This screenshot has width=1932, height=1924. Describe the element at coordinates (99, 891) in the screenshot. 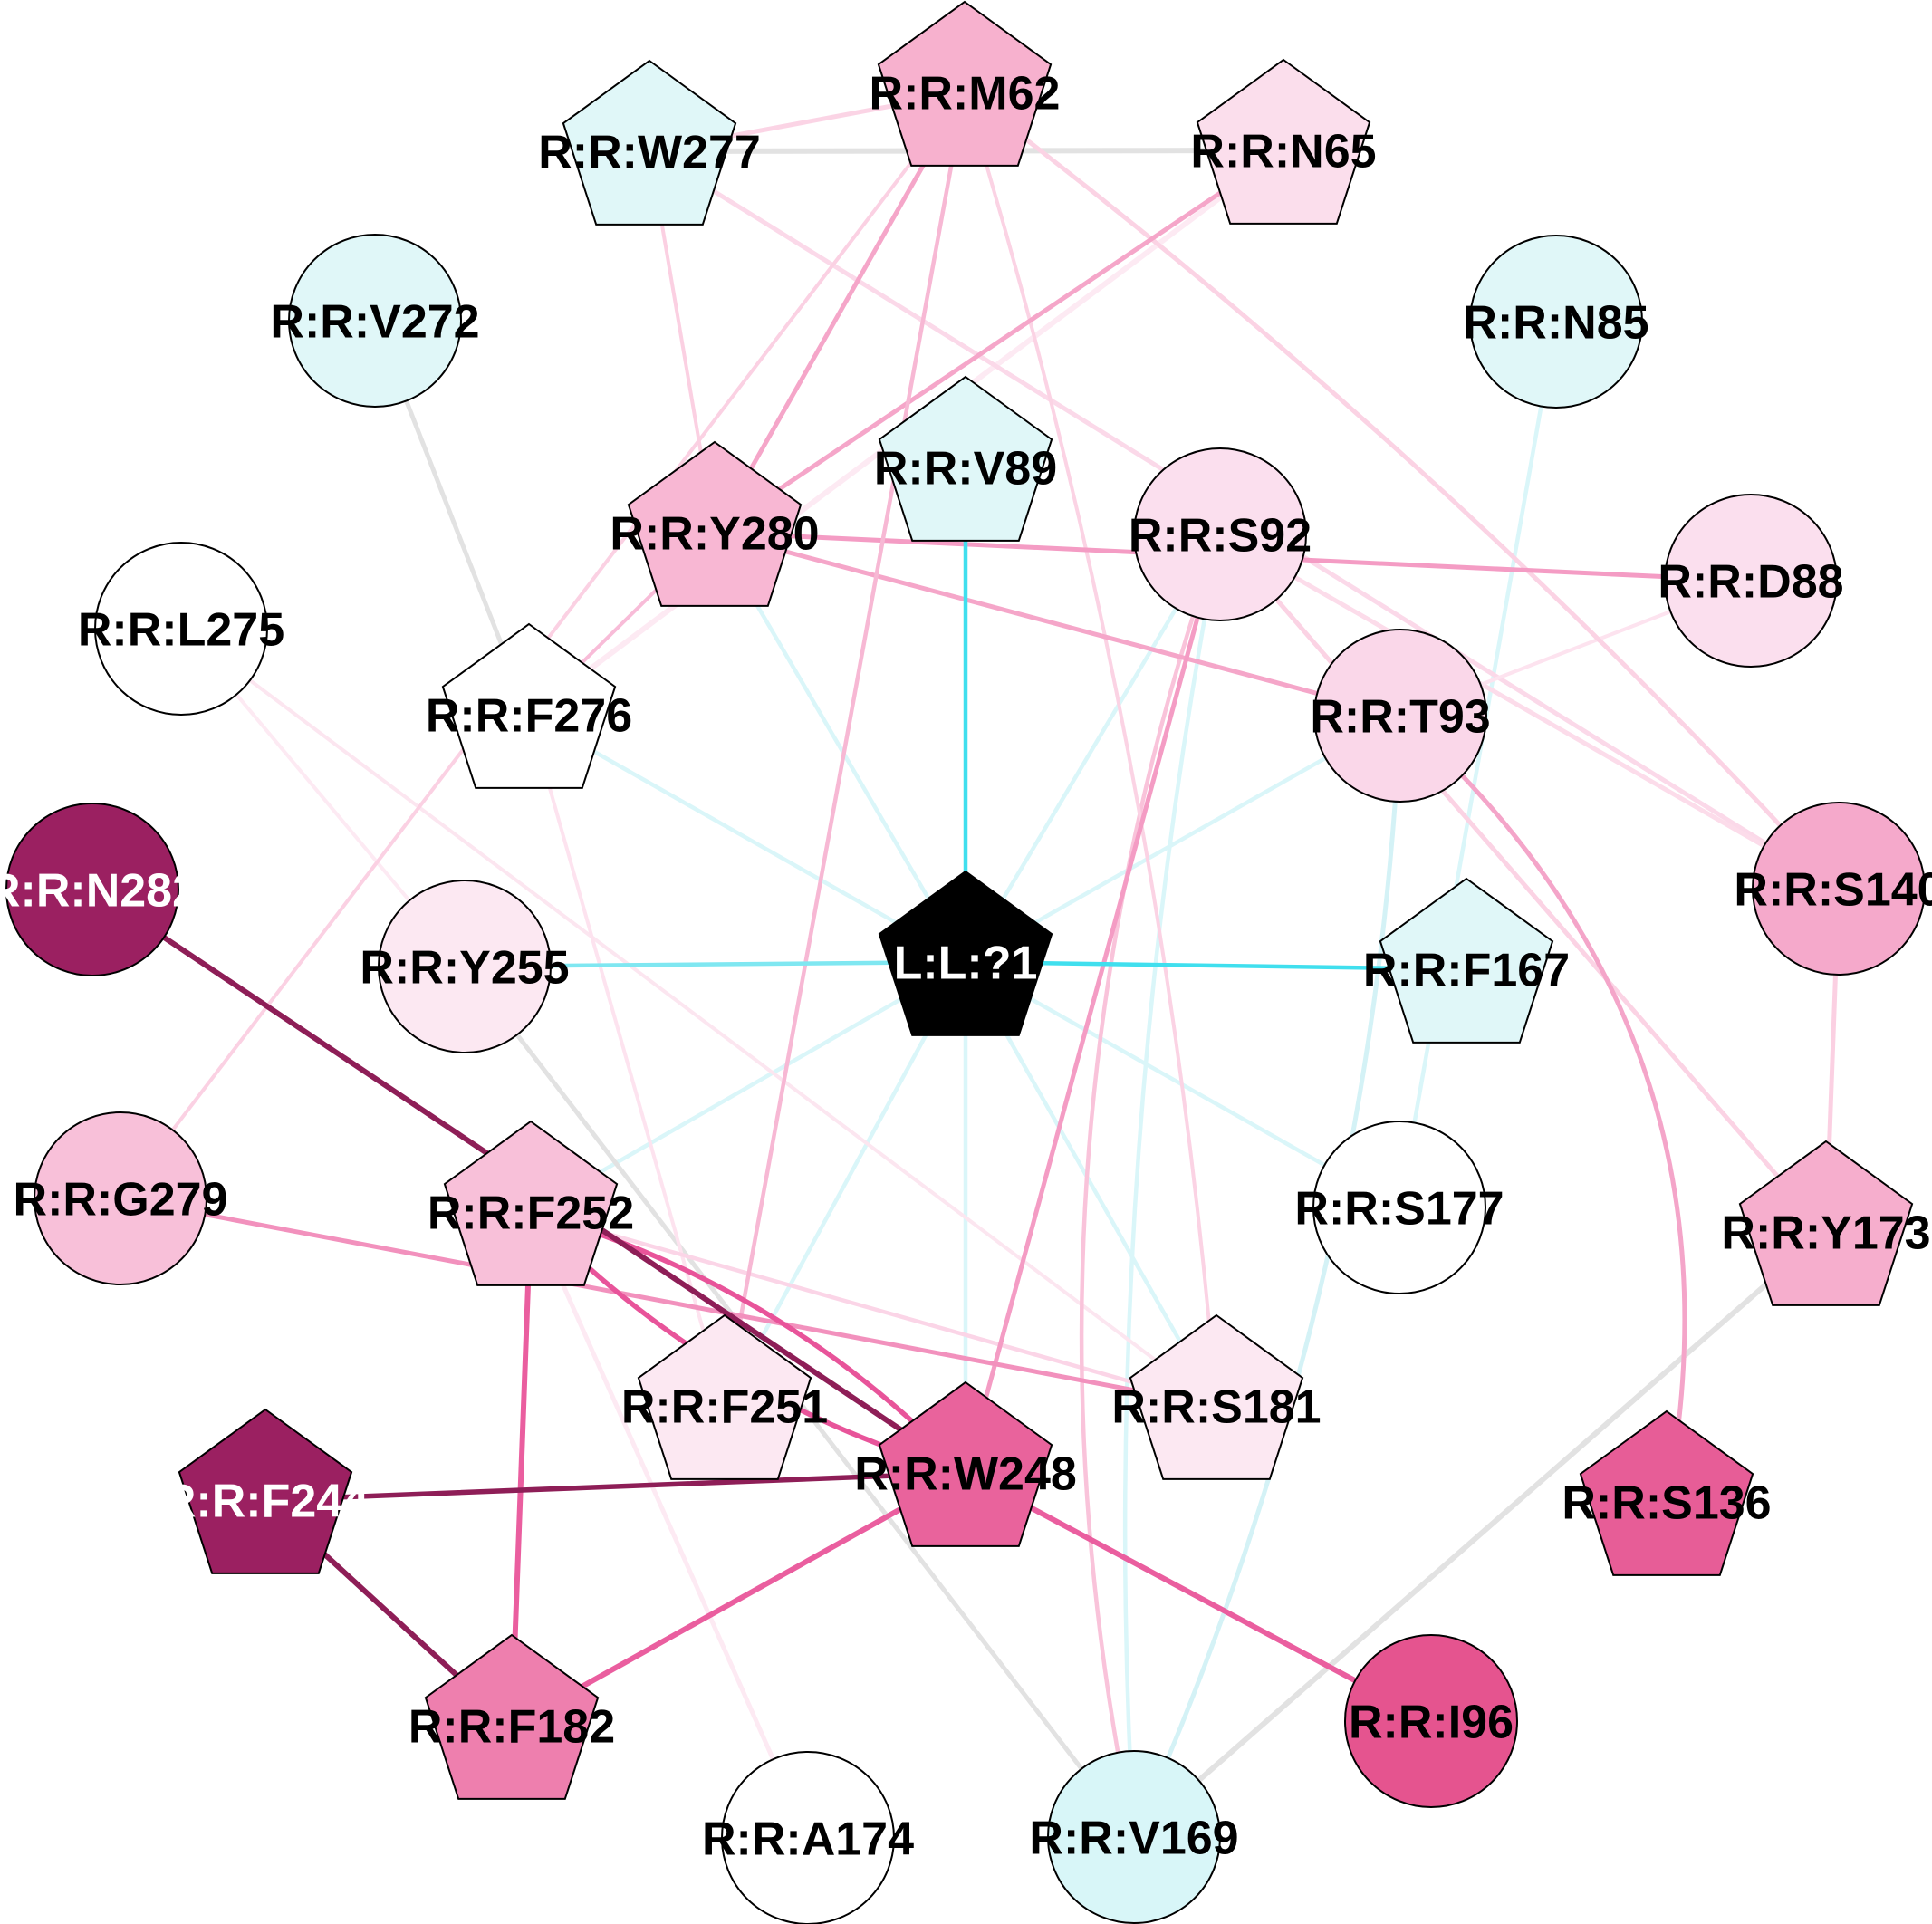

I see `svg-text: R:R:N282` at that location.